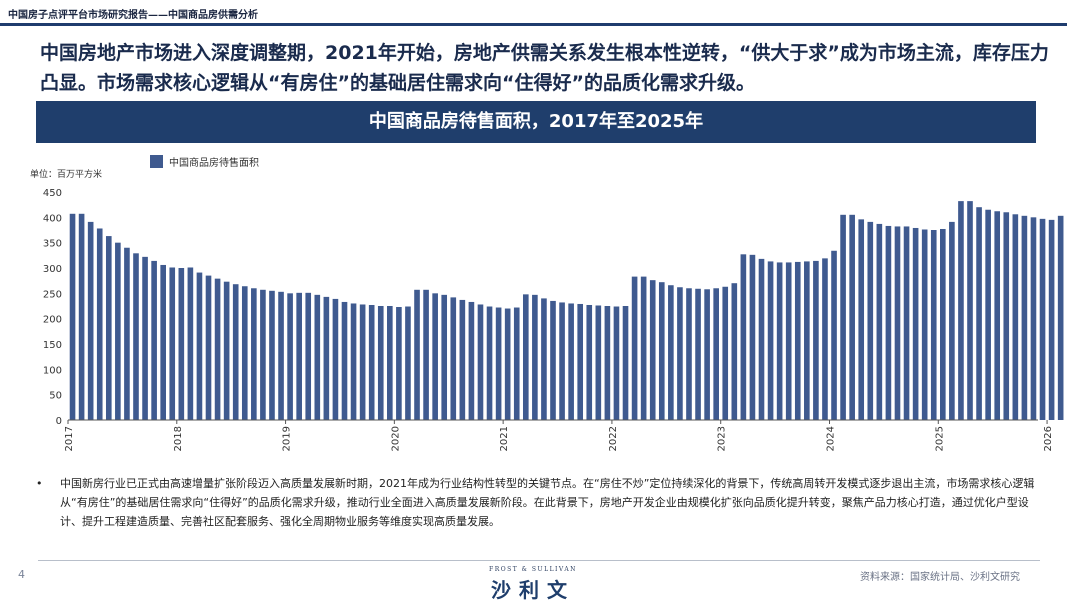 The width and height of the screenshot is (1067, 603). Describe the element at coordinates (52, 244) in the screenshot. I see `y-tick-label: 350` at that location.